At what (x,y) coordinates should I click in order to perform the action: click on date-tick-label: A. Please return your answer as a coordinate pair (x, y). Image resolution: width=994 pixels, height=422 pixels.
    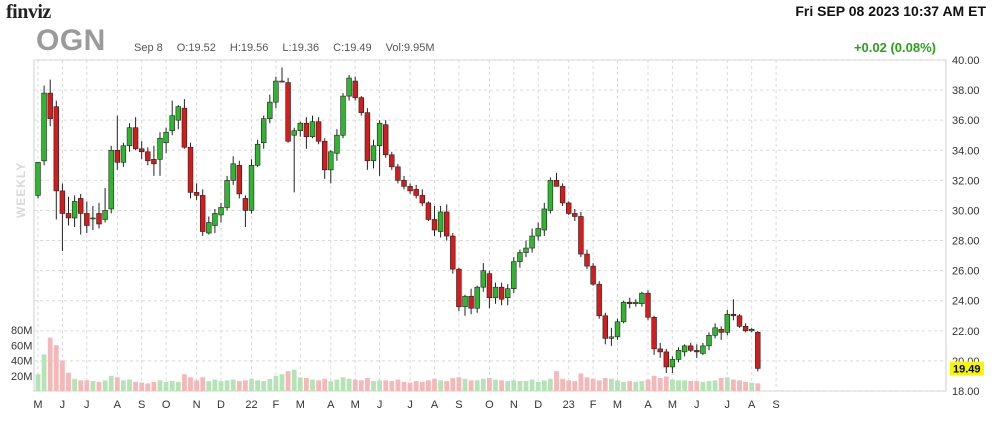
    Looking at the image, I should click on (331, 405).